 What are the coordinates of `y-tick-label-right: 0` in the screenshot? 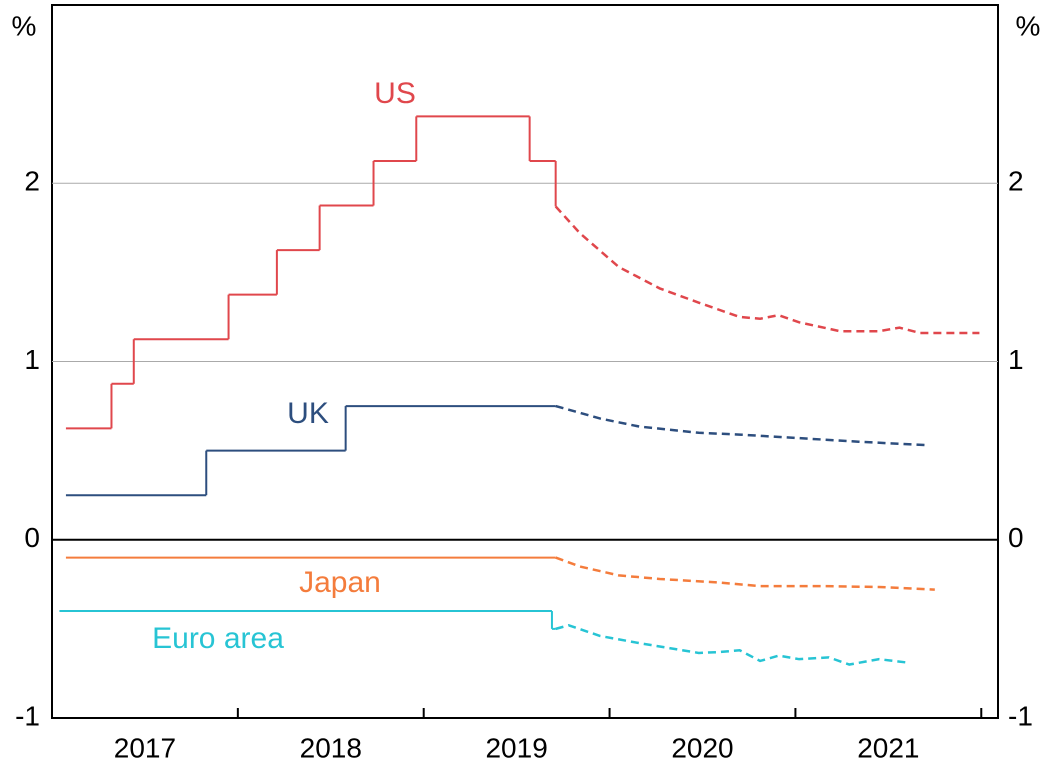 It's located at (1016, 537).